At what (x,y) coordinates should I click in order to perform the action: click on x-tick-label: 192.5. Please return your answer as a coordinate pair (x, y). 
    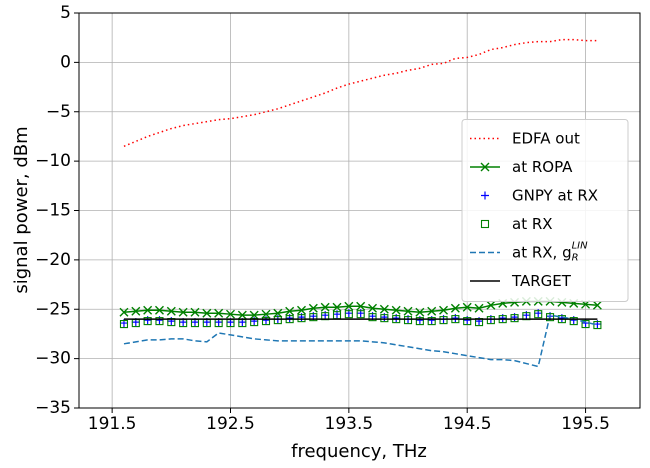
    Looking at the image, I should click on (230, 424).